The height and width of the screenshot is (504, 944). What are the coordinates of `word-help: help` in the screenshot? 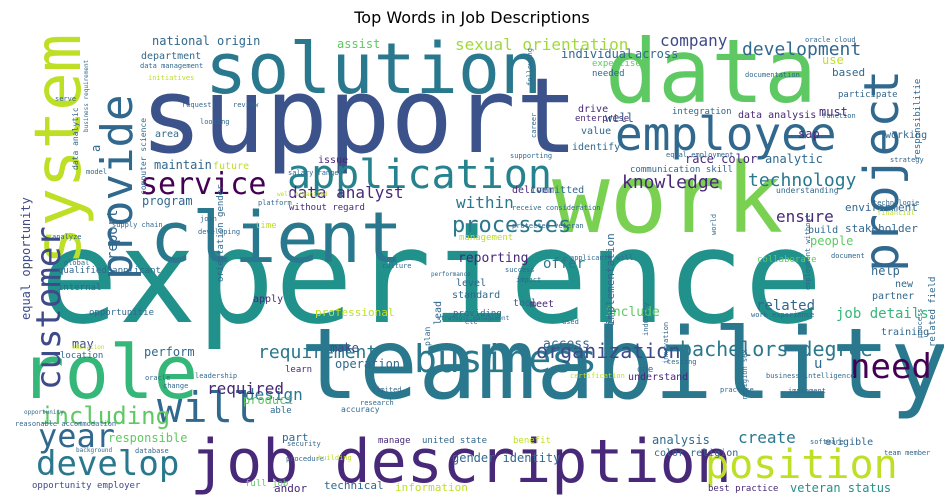 It's located at (885, 271).